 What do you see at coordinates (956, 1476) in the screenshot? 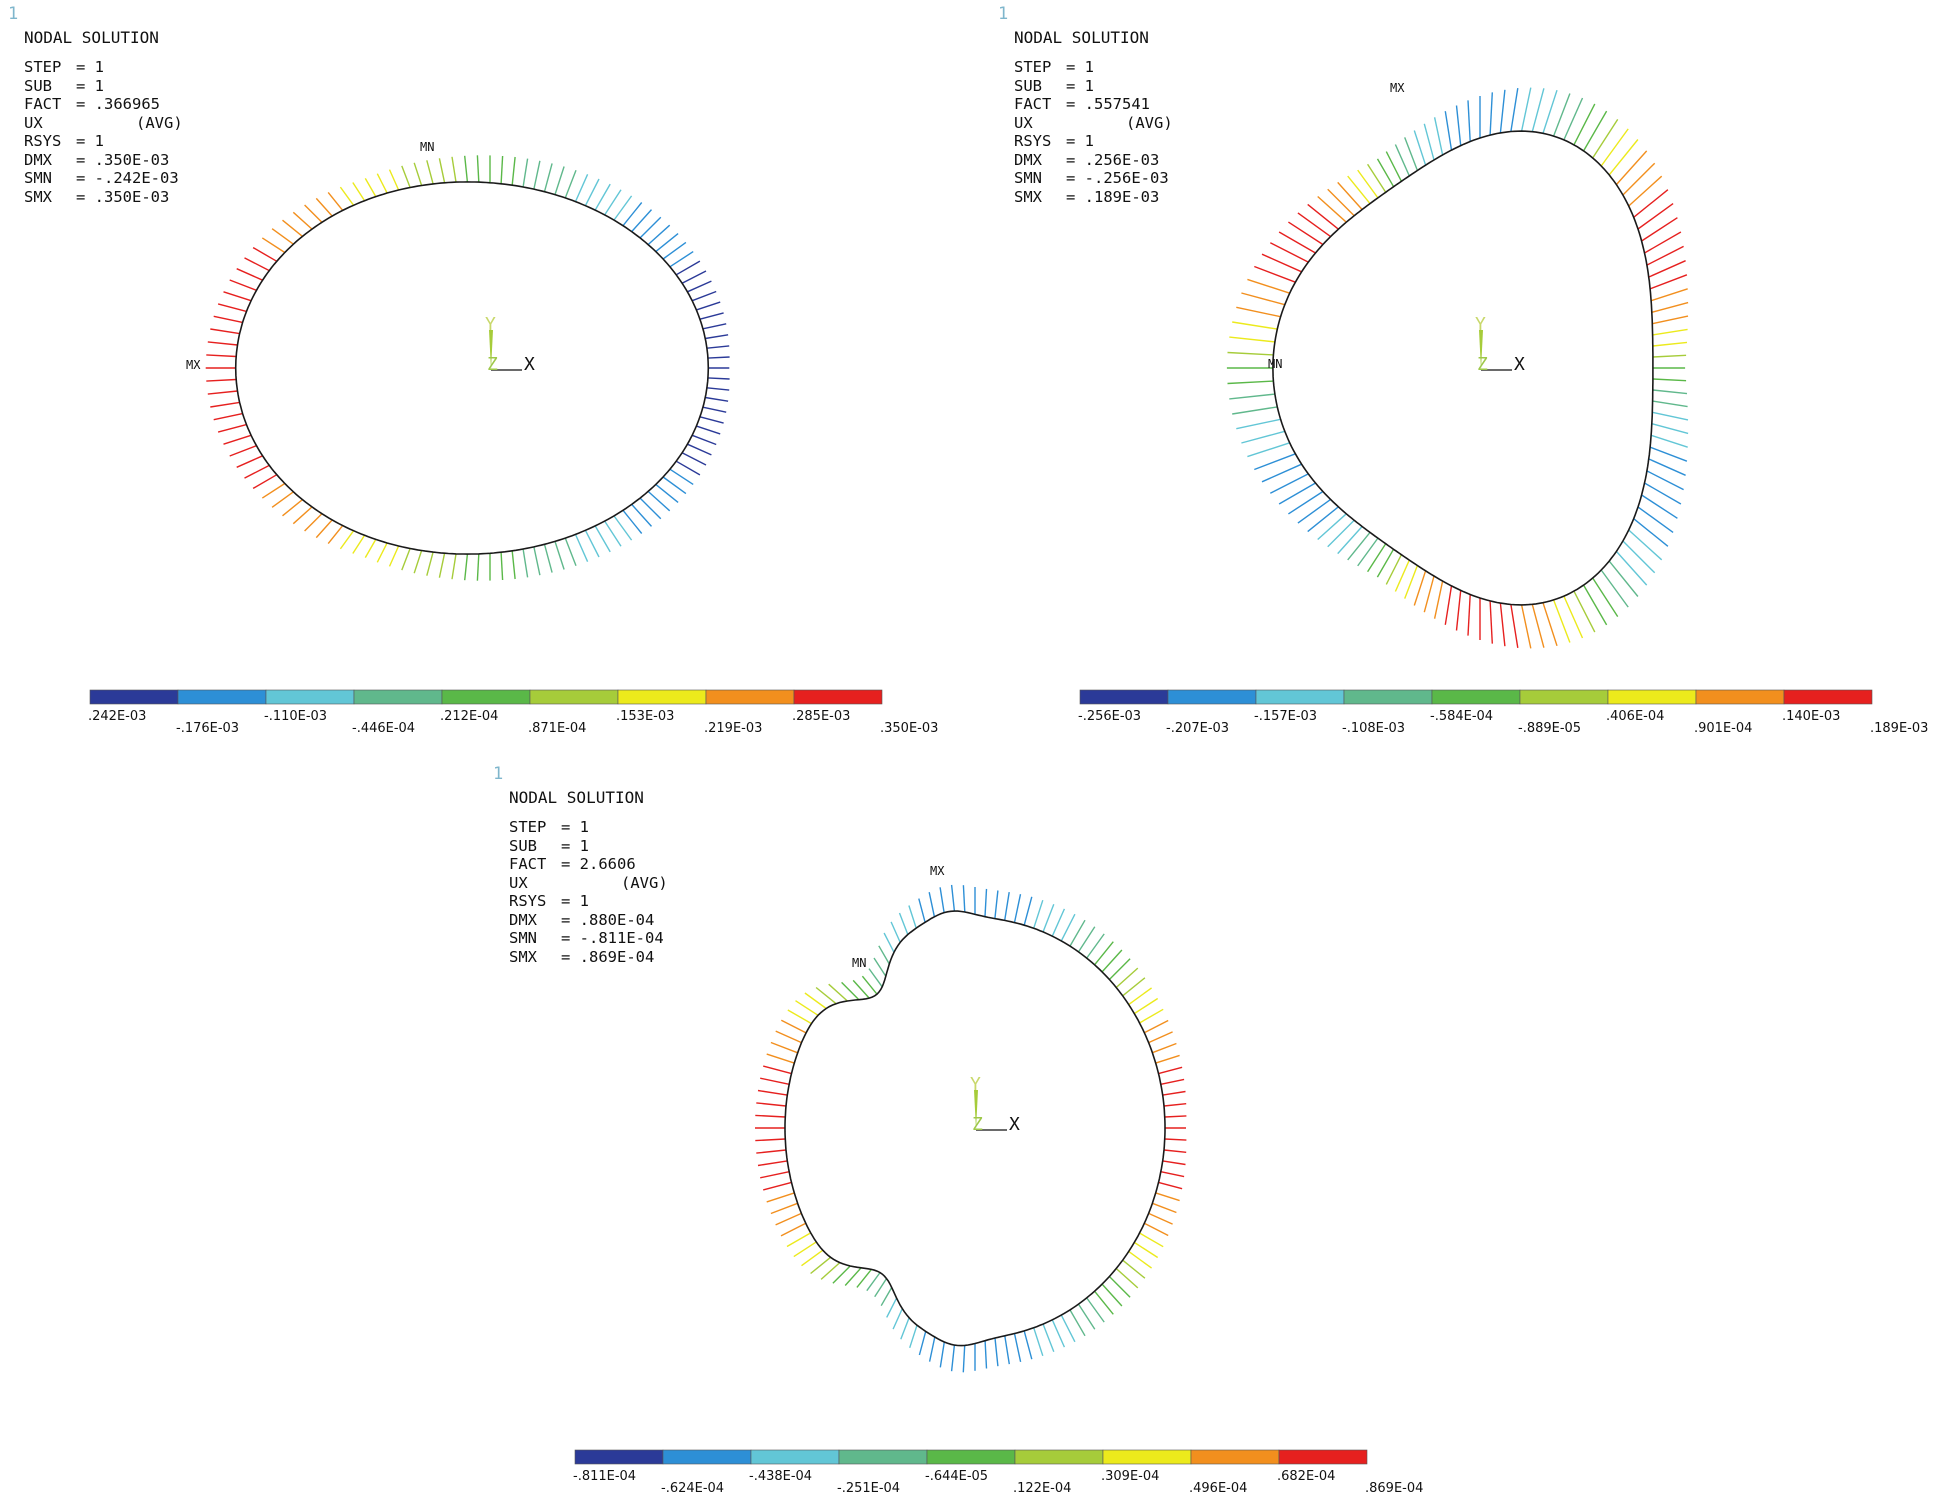
I see `legend-tick-label: -.644E-05` at bounding box center [956, 1476].